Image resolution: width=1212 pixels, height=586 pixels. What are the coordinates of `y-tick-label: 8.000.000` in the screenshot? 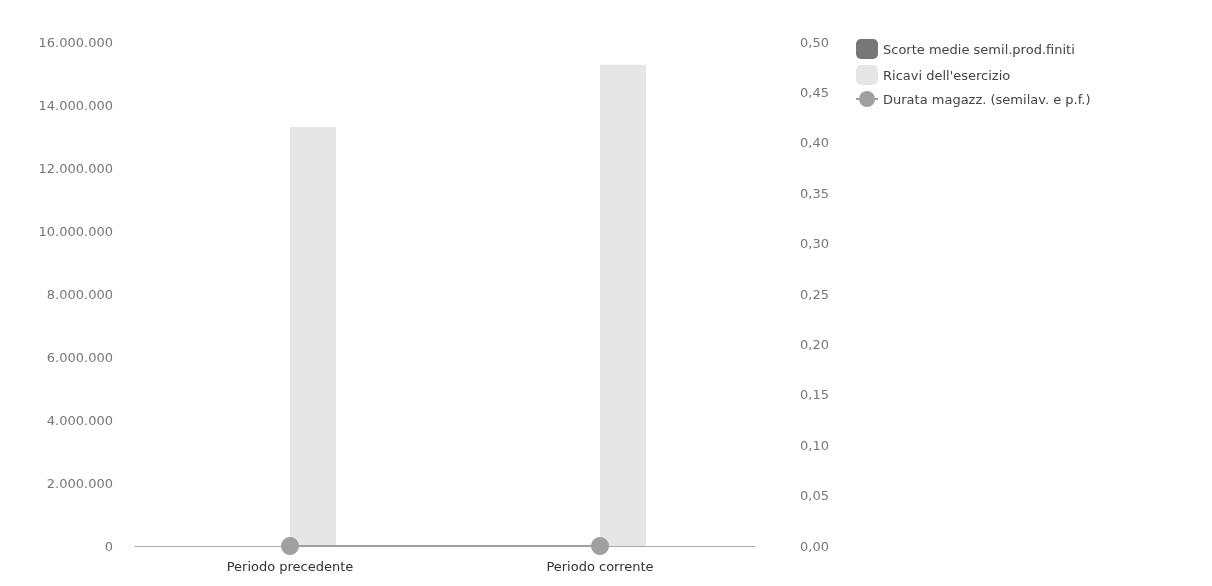 It's located at (79, 294).